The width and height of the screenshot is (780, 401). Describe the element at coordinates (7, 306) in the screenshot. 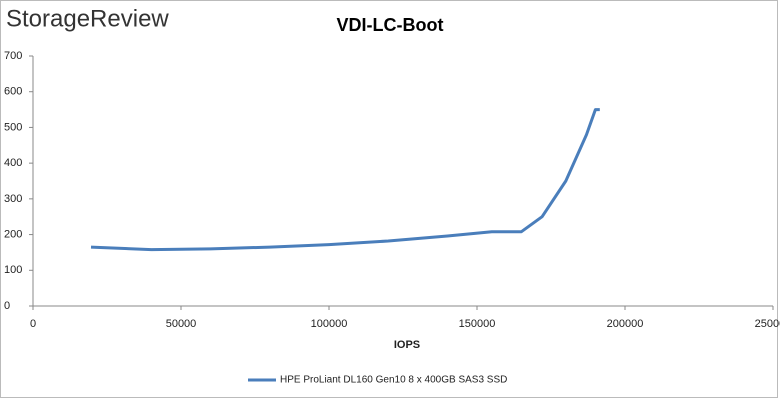

I see `y-tick-label: 0` at that location.